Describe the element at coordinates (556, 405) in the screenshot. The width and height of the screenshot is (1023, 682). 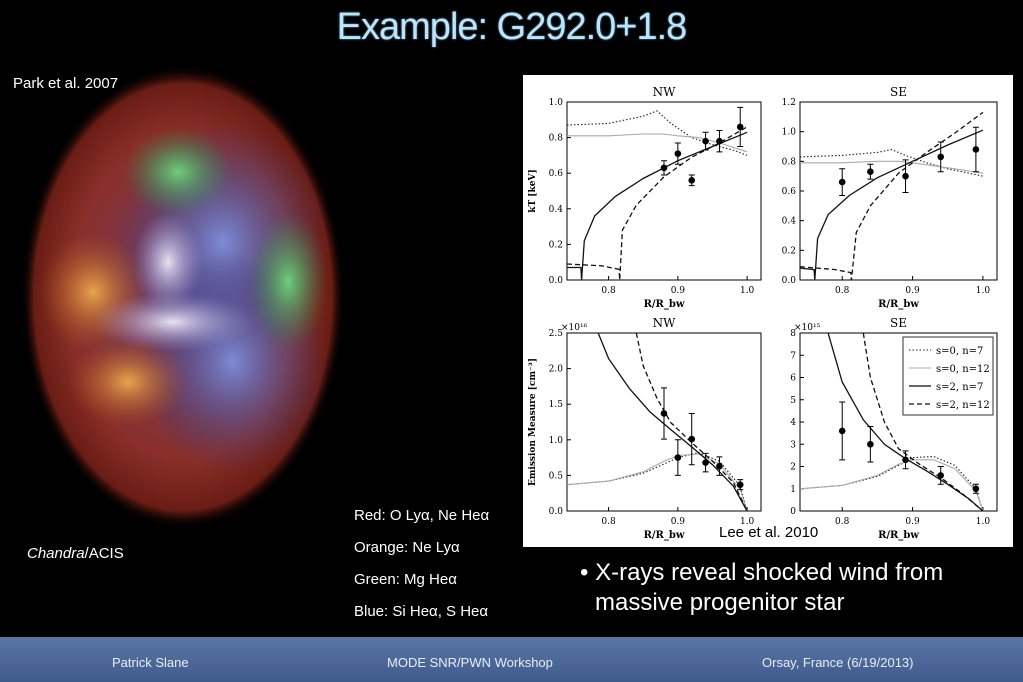
I see `y-tick-label: 1.5` at that location.